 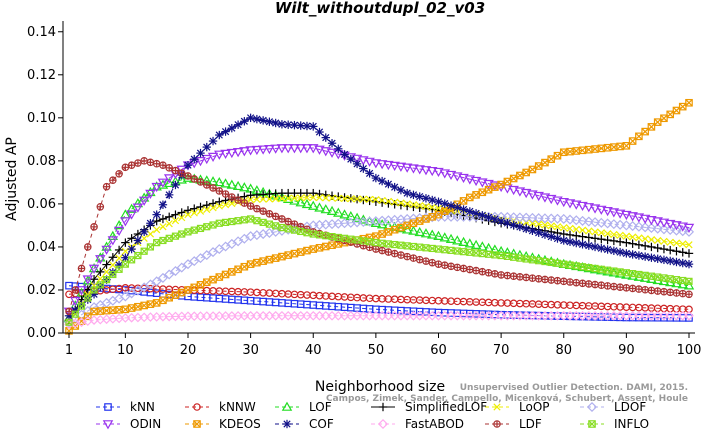 What do you see at coordinates (108, 425) in the screenshot?
I see `legend-marker-odin` at bounding box center [108, 425].